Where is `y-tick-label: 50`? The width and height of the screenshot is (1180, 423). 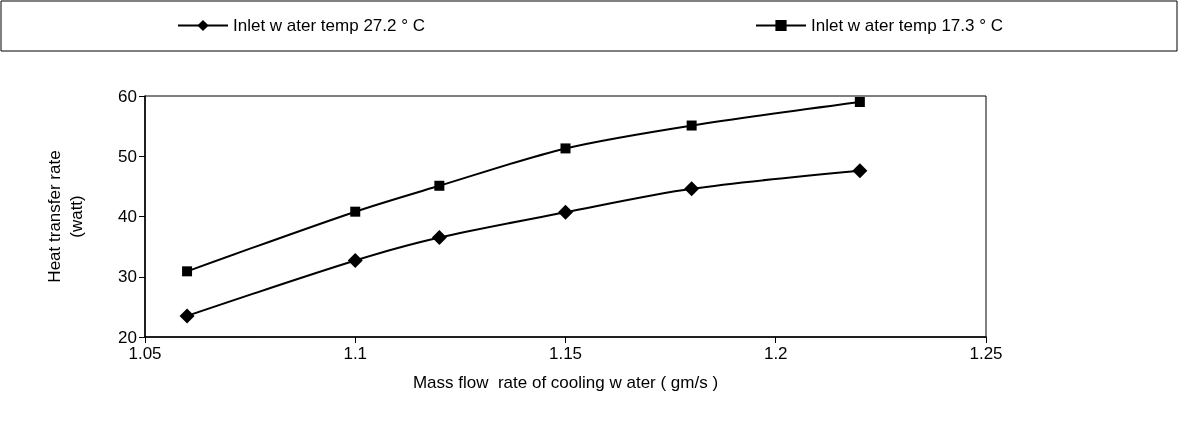 y-tick-label: 50 is located at coordinates (127, 156).